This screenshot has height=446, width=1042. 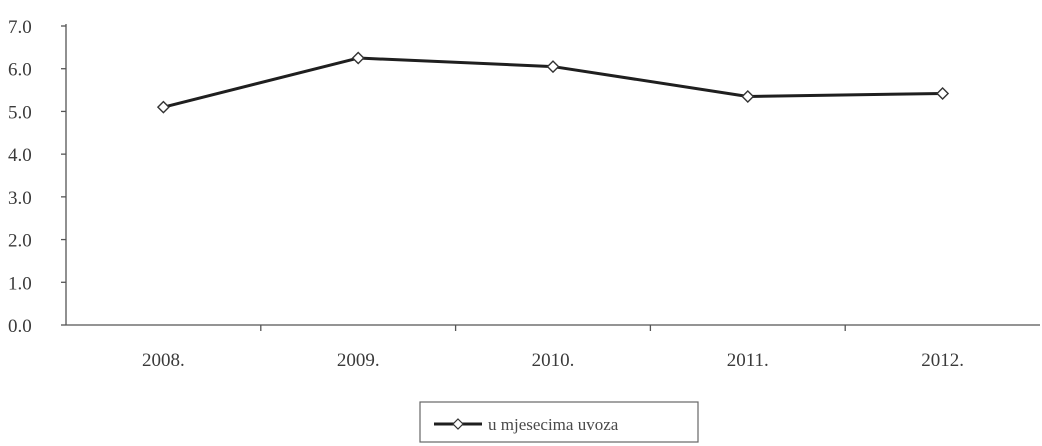 What do you see at coordinates (748, 360) in the screenshot?
I see `x-tick-label: 2011.` at bounding box center [748, 360].